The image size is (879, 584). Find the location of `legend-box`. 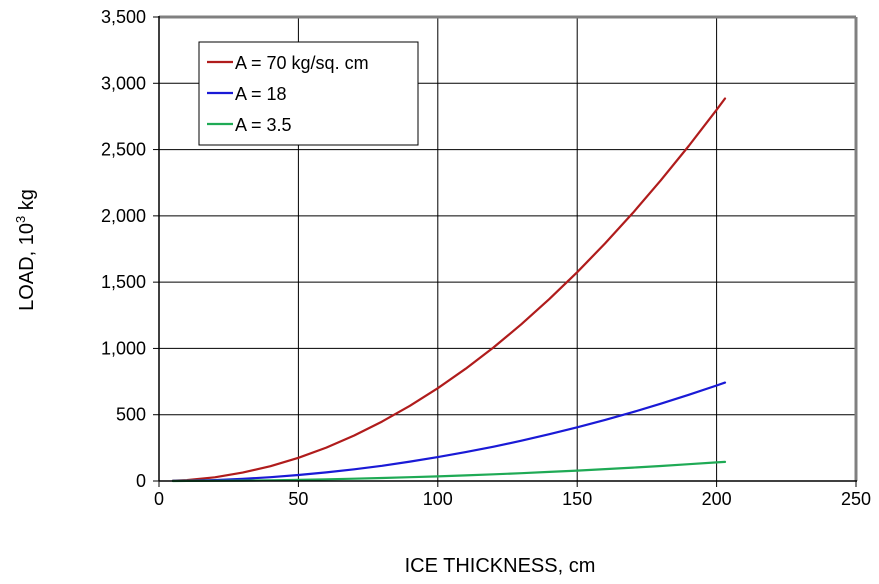

legend-box is located at coordinates (308, 93).